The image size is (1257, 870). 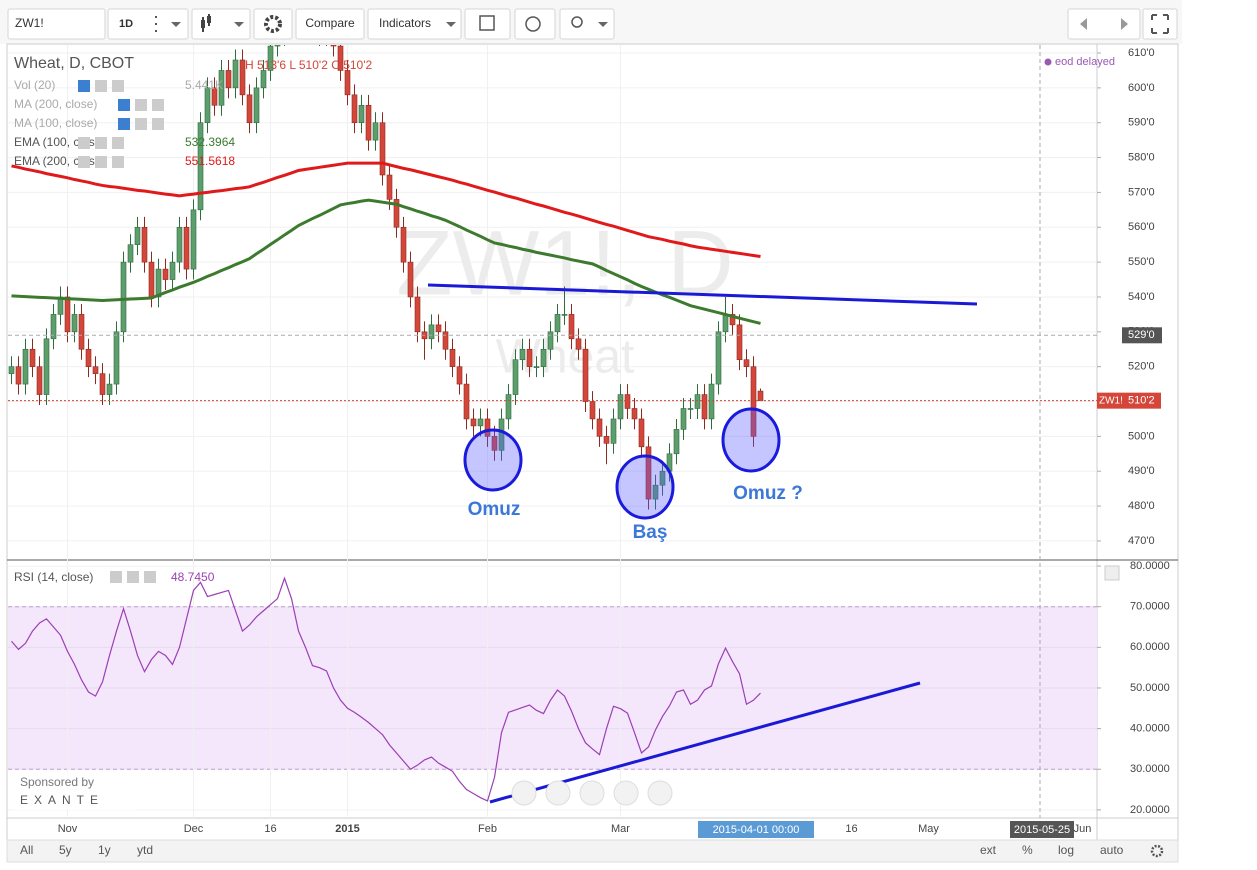 What do you see at coordinates (1066, 850) in the screenshot?
I see `option-button: log` at bounding box center [1066, 850].